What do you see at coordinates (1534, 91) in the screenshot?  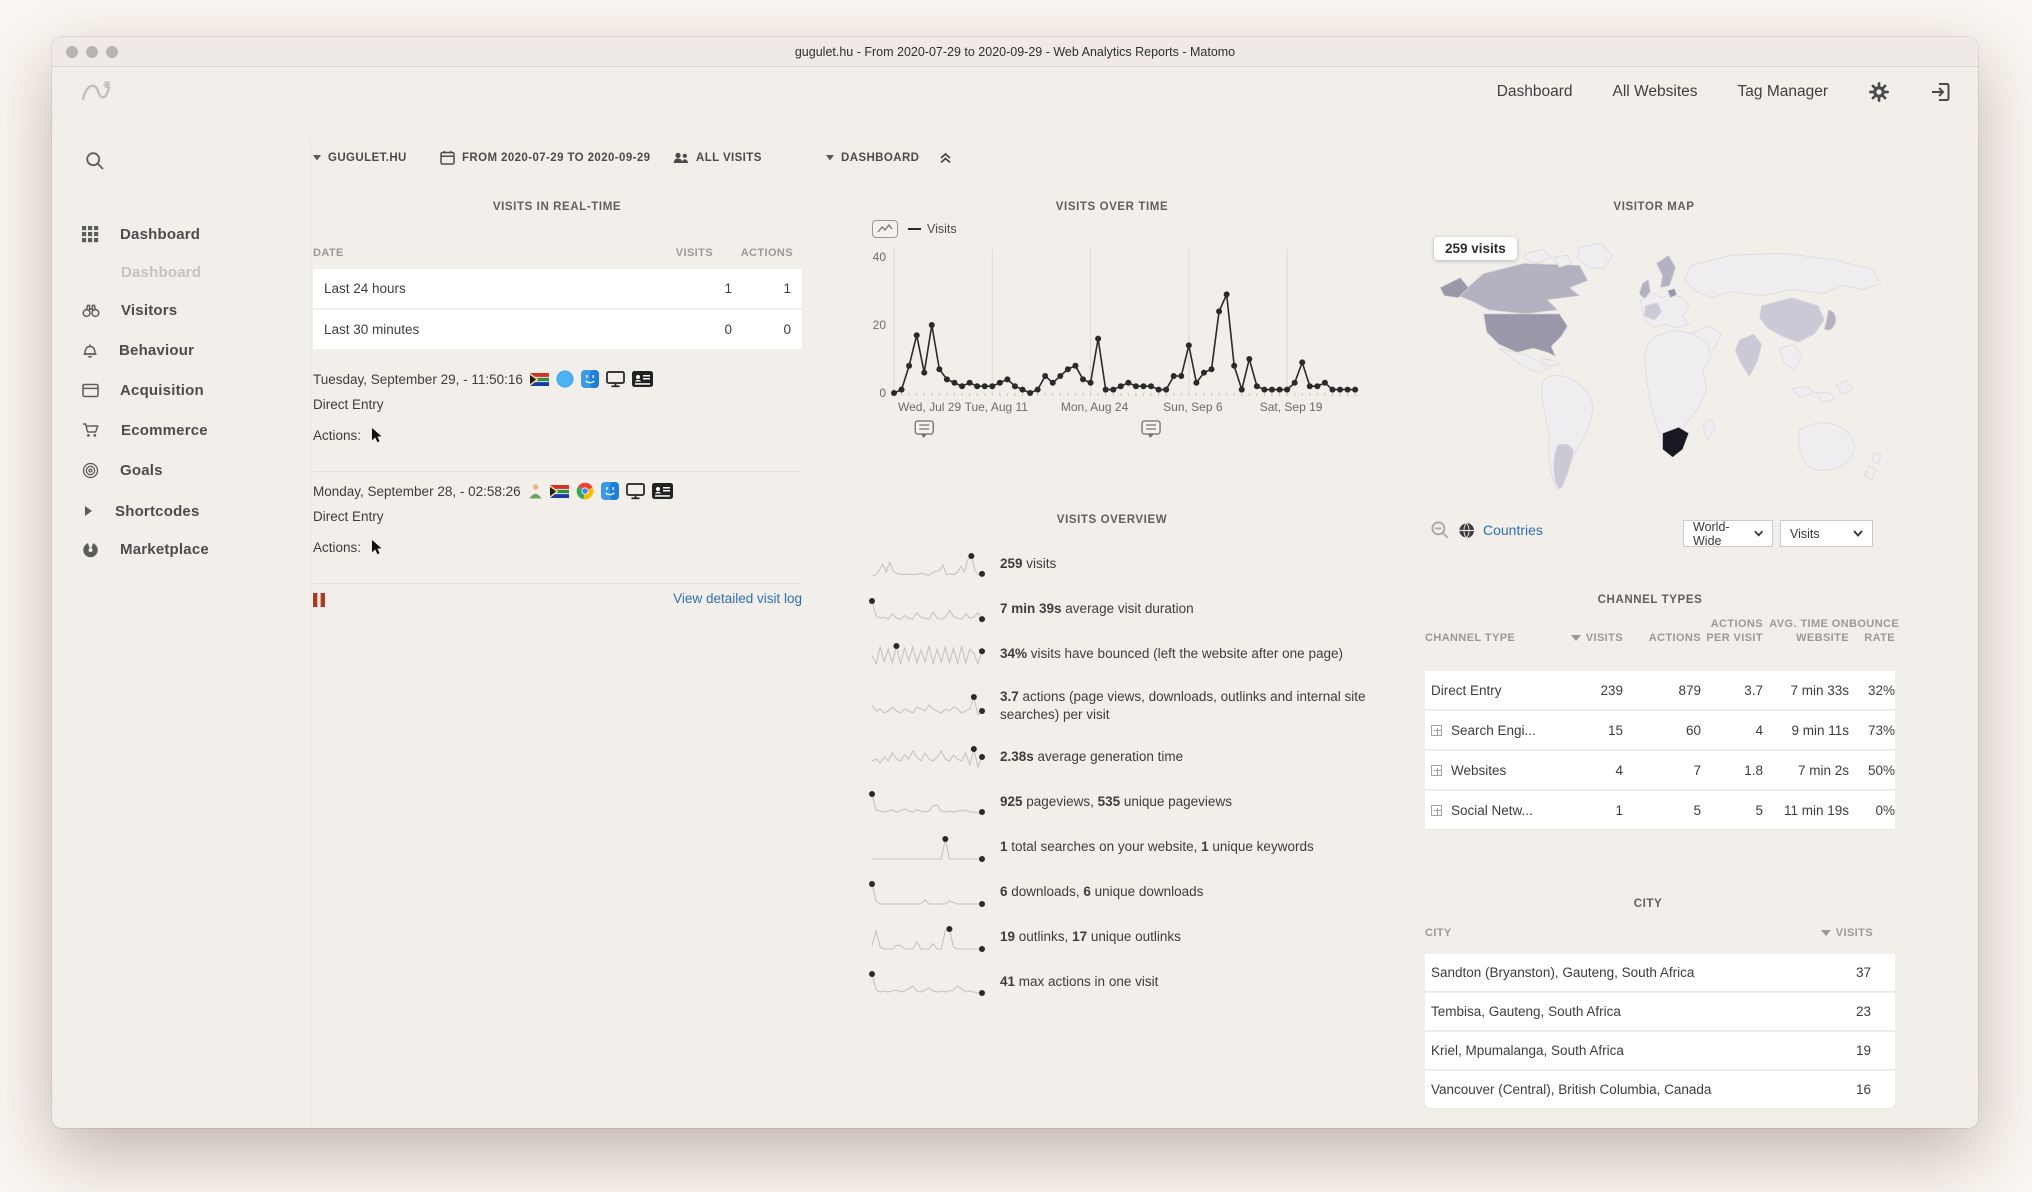 I see `nav-dashboard: Dashboard` at bounding box center [1534, 91].